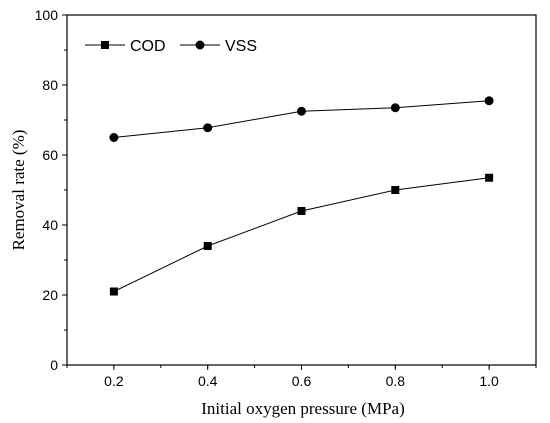  I want to click on x-axis-title: Initial oxygen pressure (MPa), so click(302, 408).